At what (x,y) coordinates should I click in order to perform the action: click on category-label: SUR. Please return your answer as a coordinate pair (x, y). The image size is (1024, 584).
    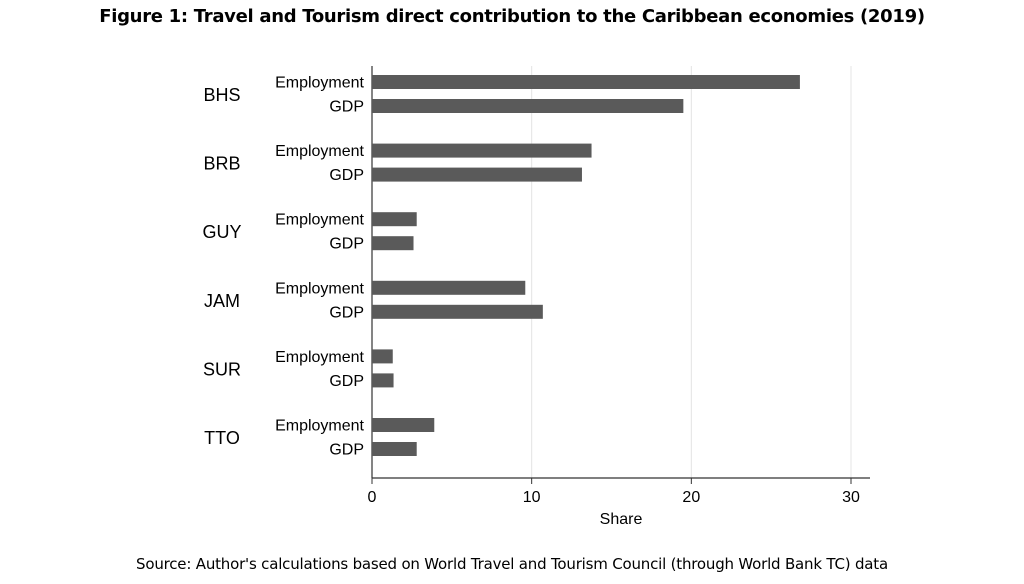
    Looking at the image, I should click on (222, 369).